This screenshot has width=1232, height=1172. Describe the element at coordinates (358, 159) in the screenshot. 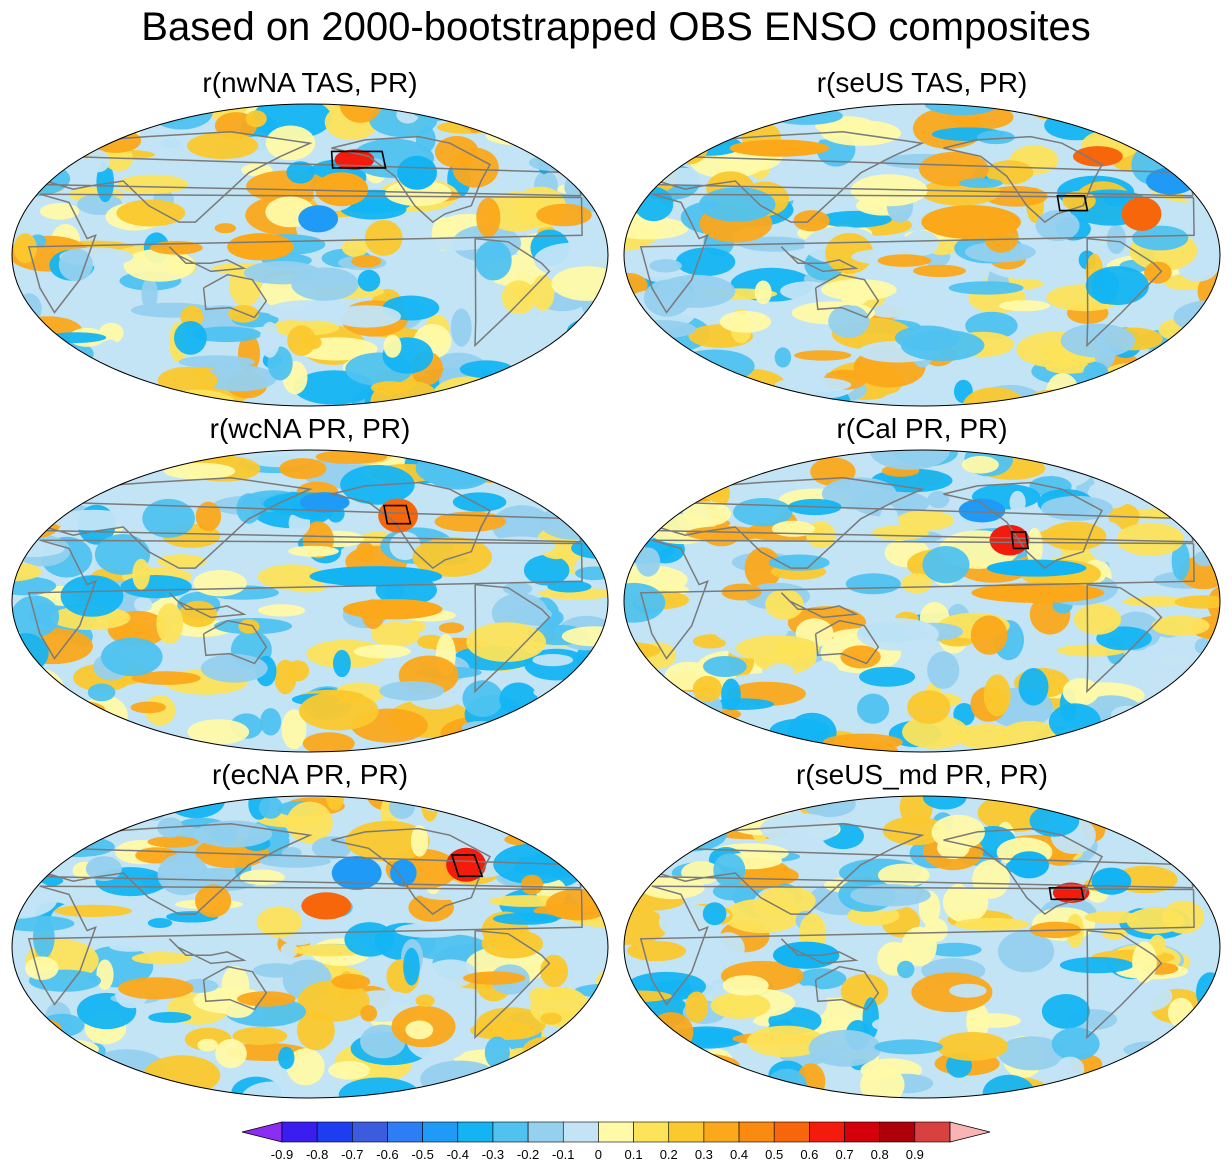

I see `region-box` at that location.